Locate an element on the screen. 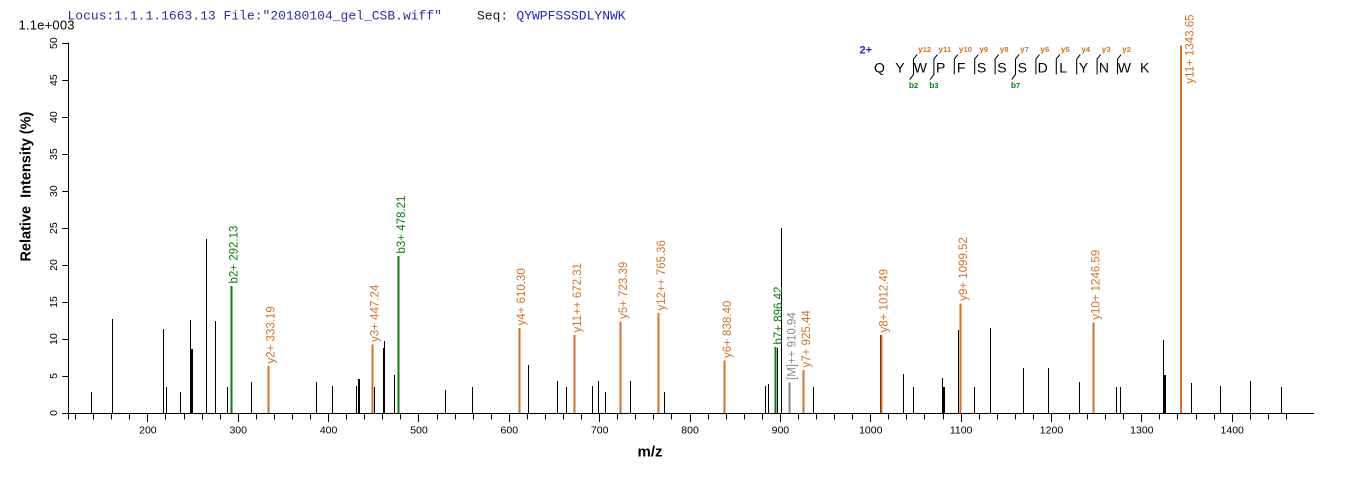  svg-text: 25 is located at coordinates (54, 228).